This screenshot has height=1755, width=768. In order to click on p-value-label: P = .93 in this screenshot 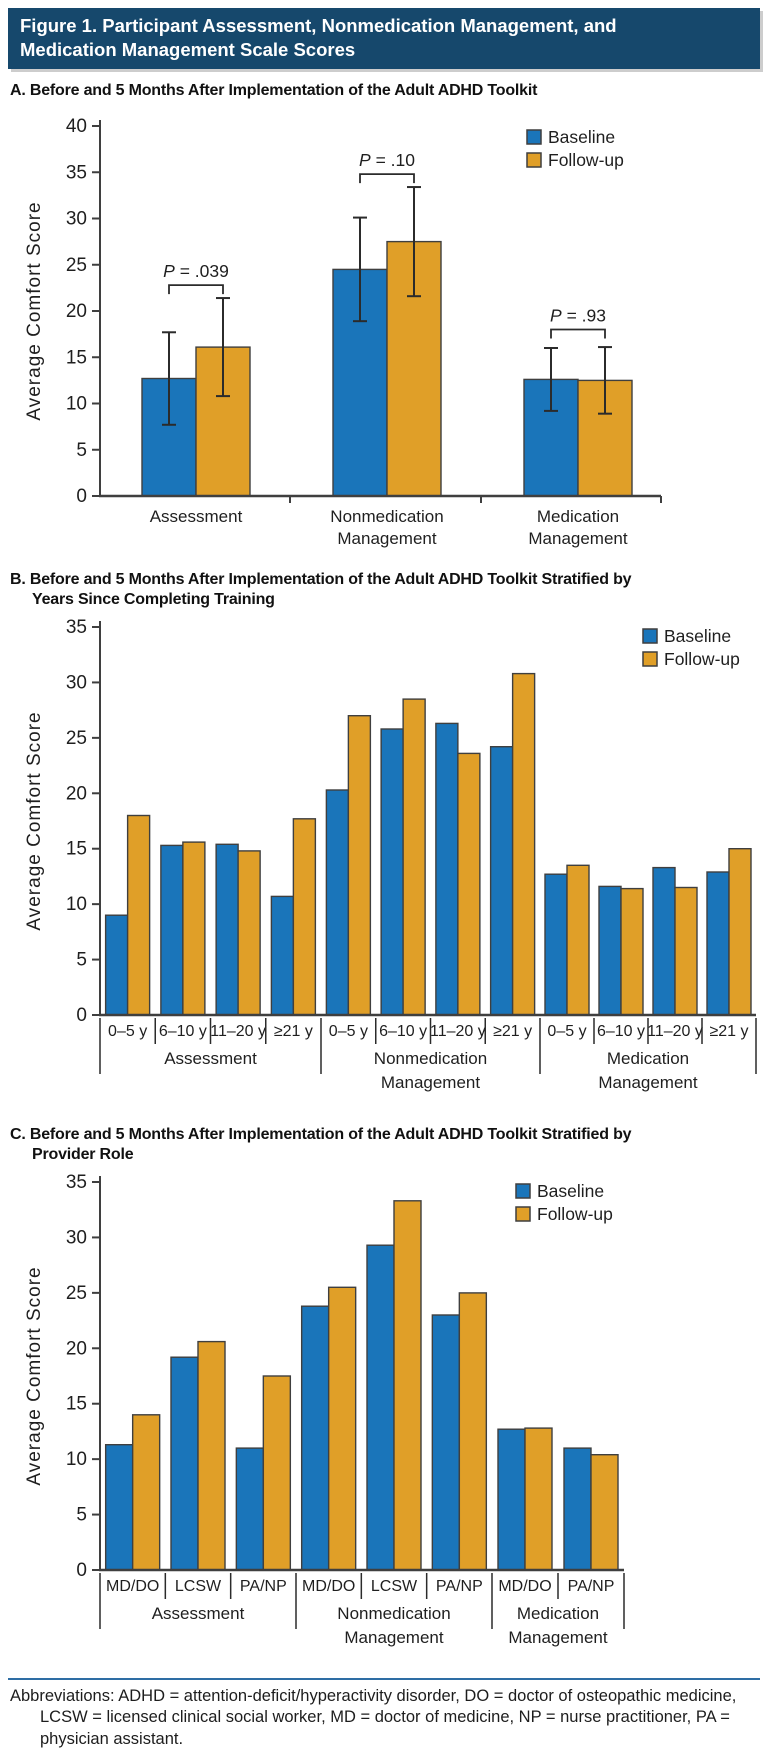, I will do `click(578, 315)`.